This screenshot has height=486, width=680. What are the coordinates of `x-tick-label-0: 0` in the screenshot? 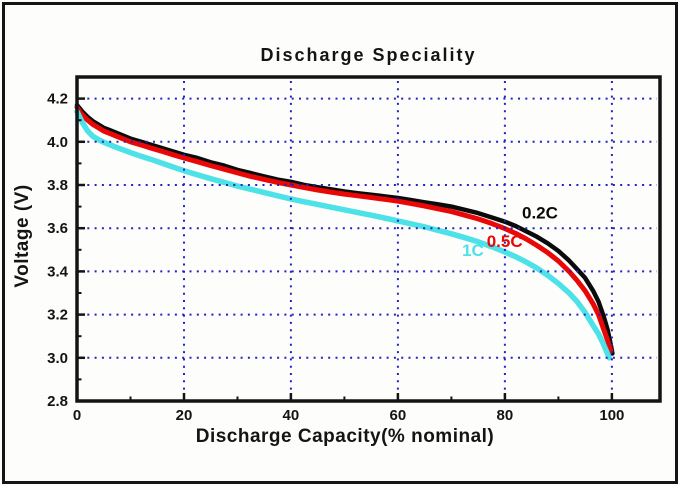 It's located at (77, 415).